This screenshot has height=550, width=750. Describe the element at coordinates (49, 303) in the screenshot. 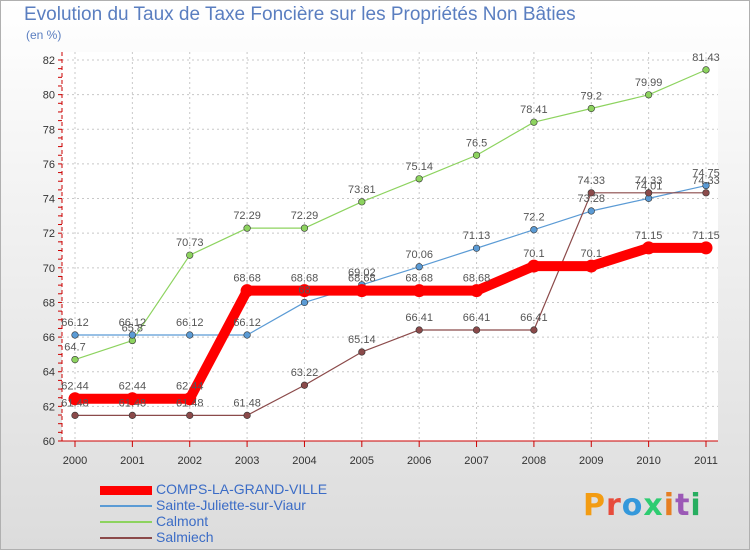

I see `y-tick-label: 68` at that location.